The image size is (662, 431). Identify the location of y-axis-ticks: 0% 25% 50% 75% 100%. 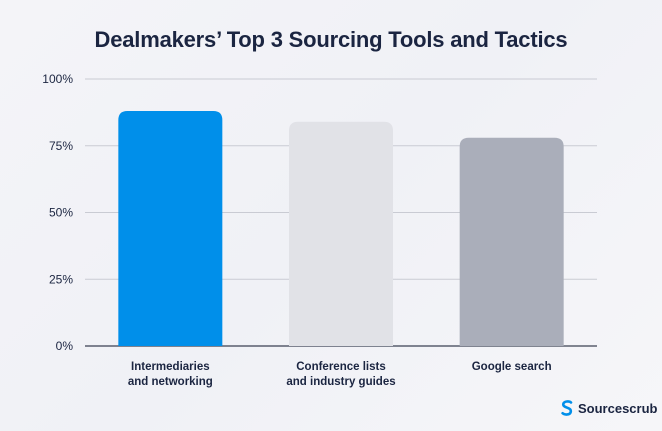
(57, 212).